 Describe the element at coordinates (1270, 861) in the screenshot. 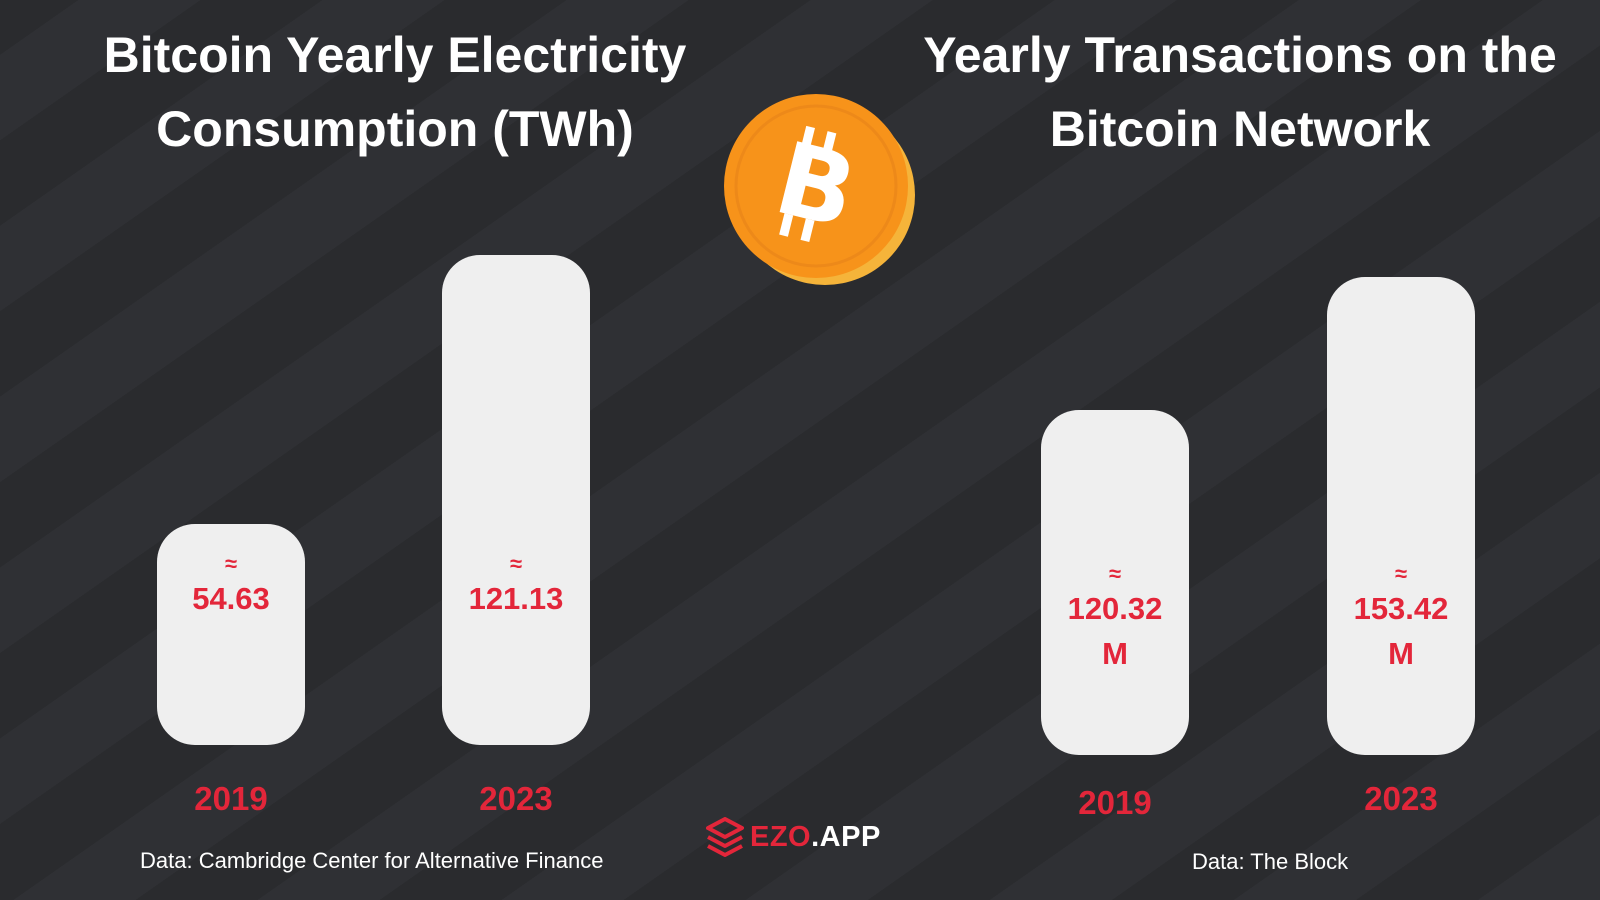

I see `right-chart-source: Data: The Block` at that location.